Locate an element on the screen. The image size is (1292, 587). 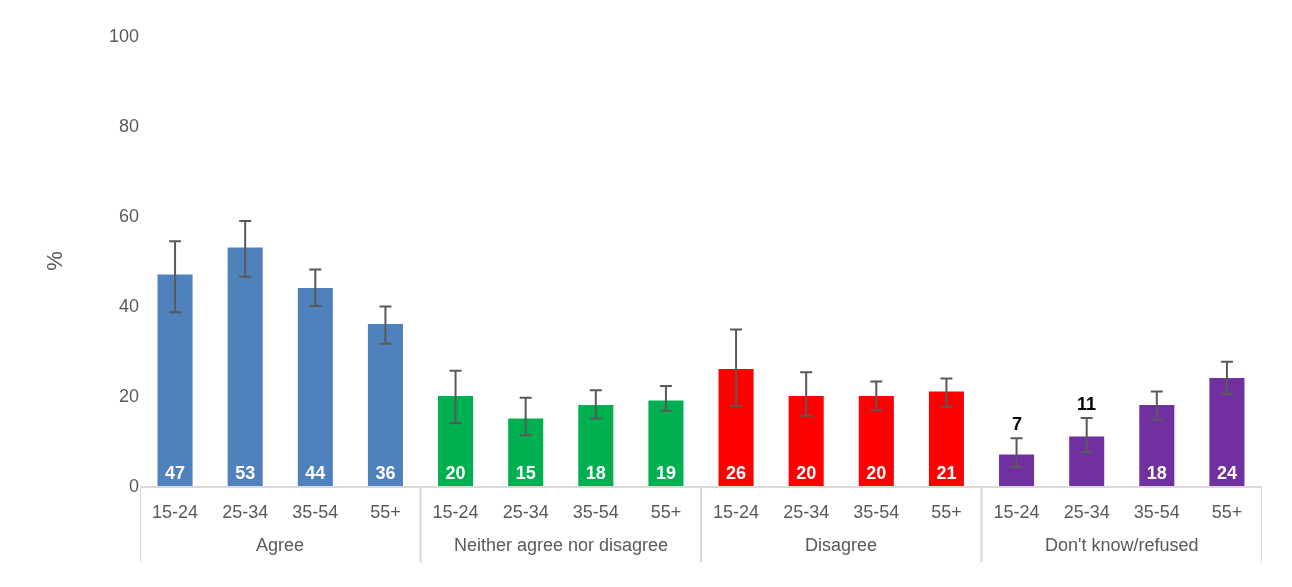
y-tick-label: 80 is located at coordinates (128, 126).